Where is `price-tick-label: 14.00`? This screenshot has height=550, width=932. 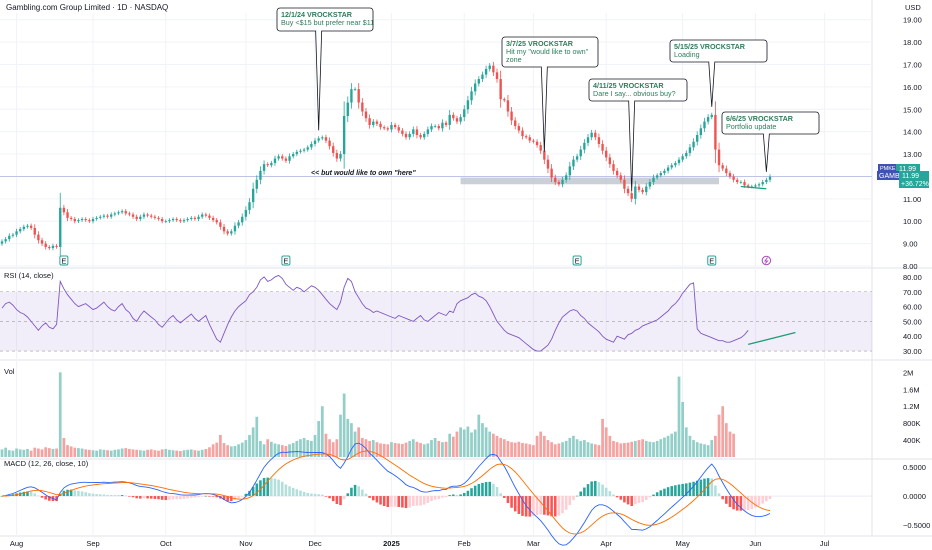
price-tick-label: 14.00 is located at coordinates (912, 132).